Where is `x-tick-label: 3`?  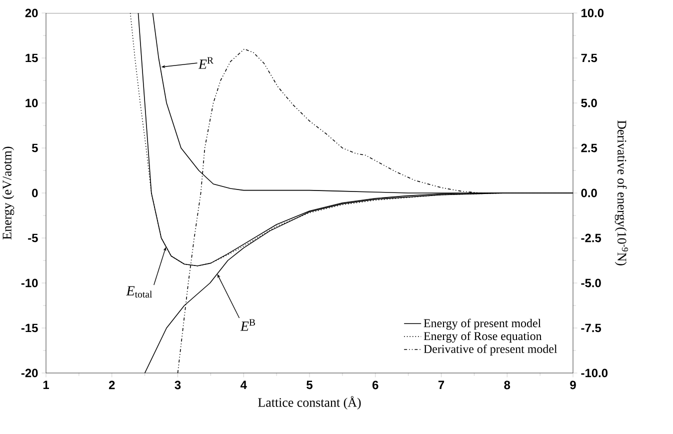 x-tick-label: 3 is located at coordinates (177, 385).